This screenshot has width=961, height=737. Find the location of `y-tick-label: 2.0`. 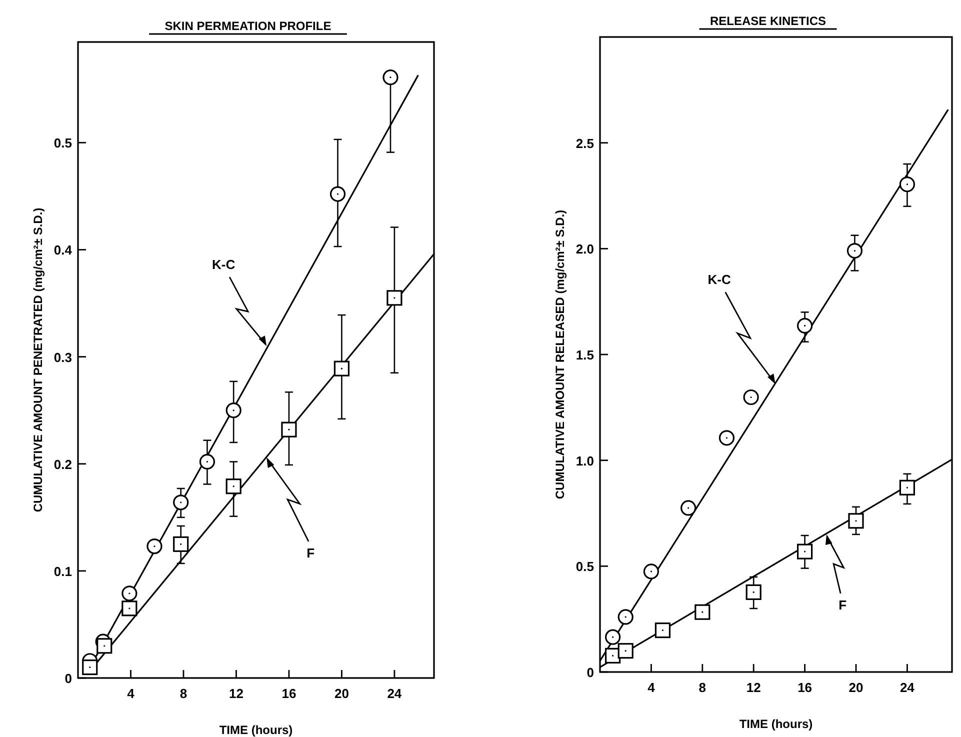

y-tick-label: 2.0 is located at coordinates (585, 249).